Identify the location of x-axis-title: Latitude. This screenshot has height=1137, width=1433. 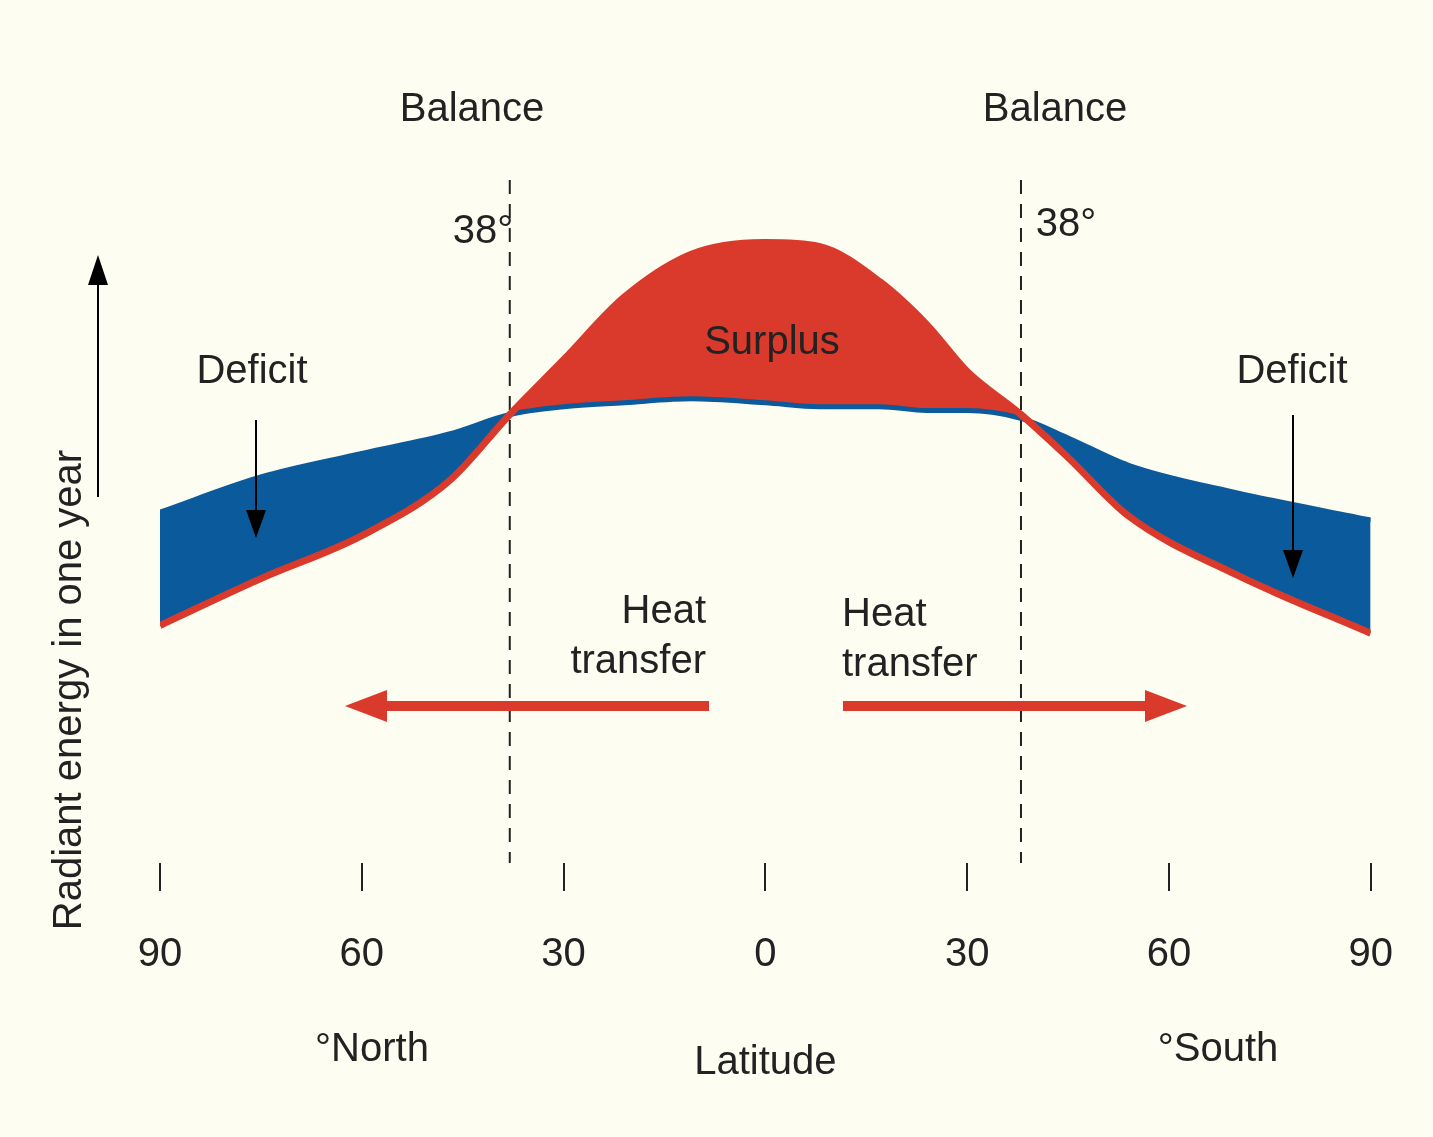
(765, 1060).